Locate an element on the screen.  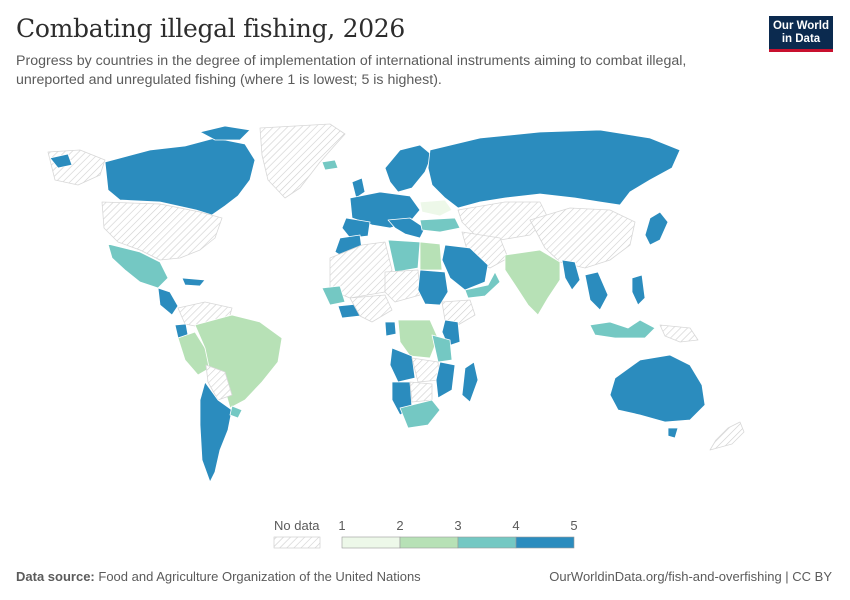
region-papua is located at coordinates (679, 333).